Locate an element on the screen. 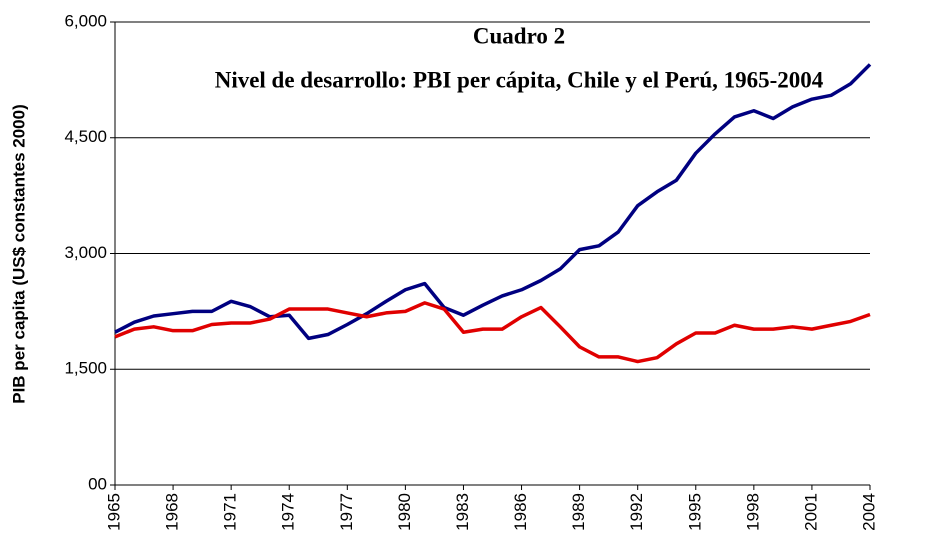  x-tick-label: 1980 is located at coordinates (404, 512).